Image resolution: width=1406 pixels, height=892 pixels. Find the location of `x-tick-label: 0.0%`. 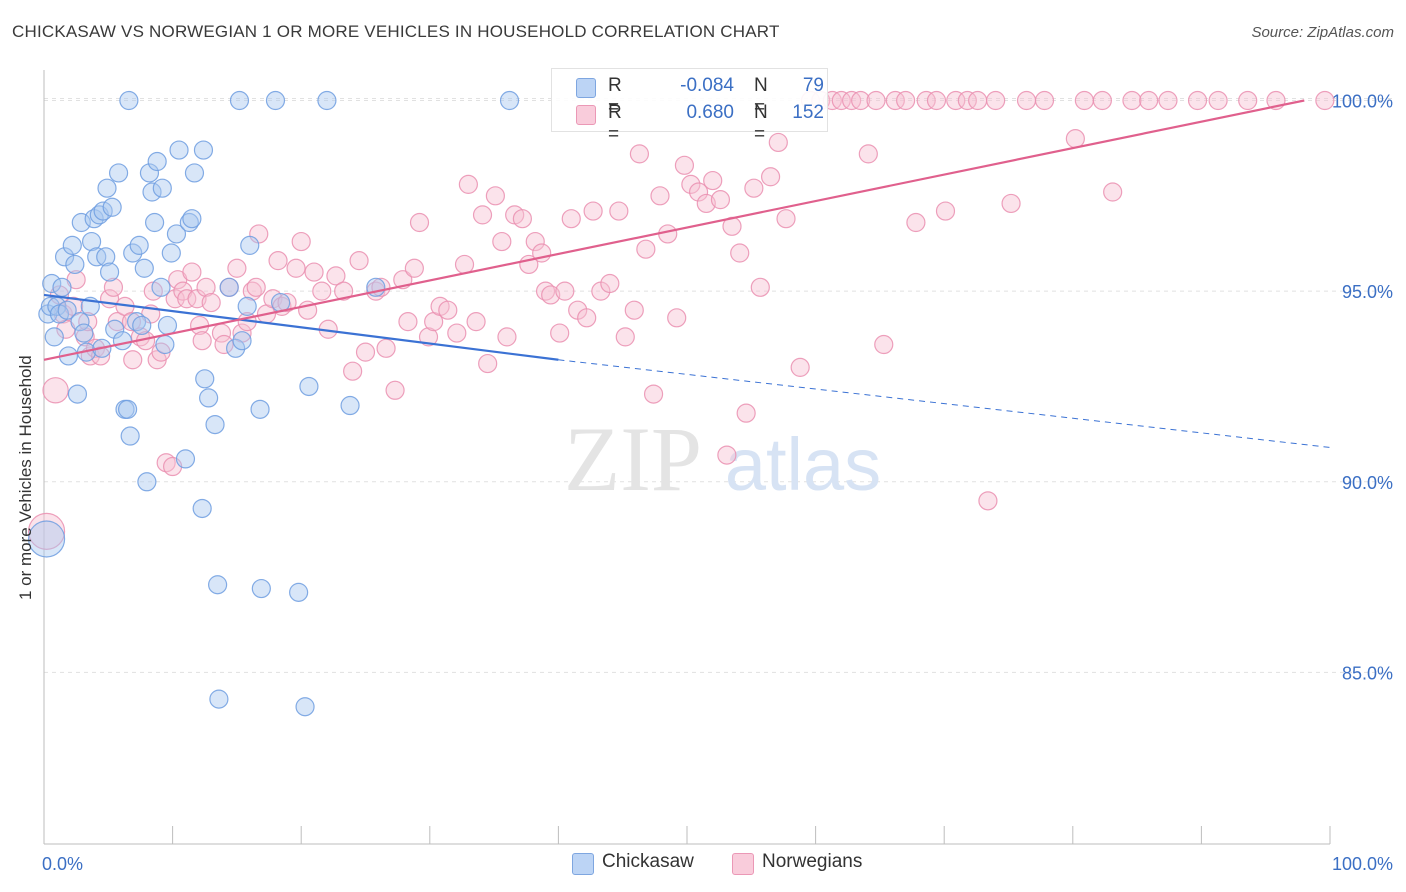

x-tick-label: 0.0% is located at coordinates (62, 864).